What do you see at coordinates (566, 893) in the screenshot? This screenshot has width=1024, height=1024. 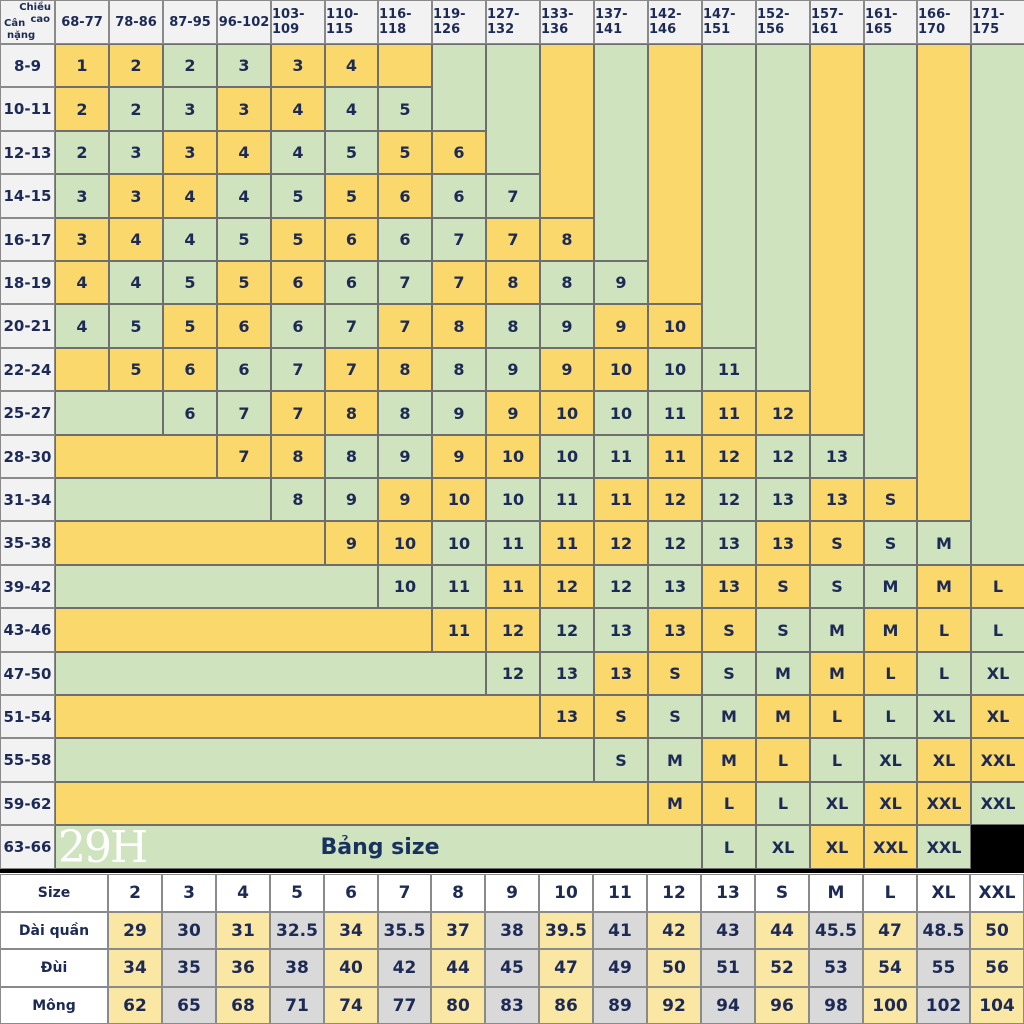 I see `measure-size-header: 10` at bounding box center [566, 893].